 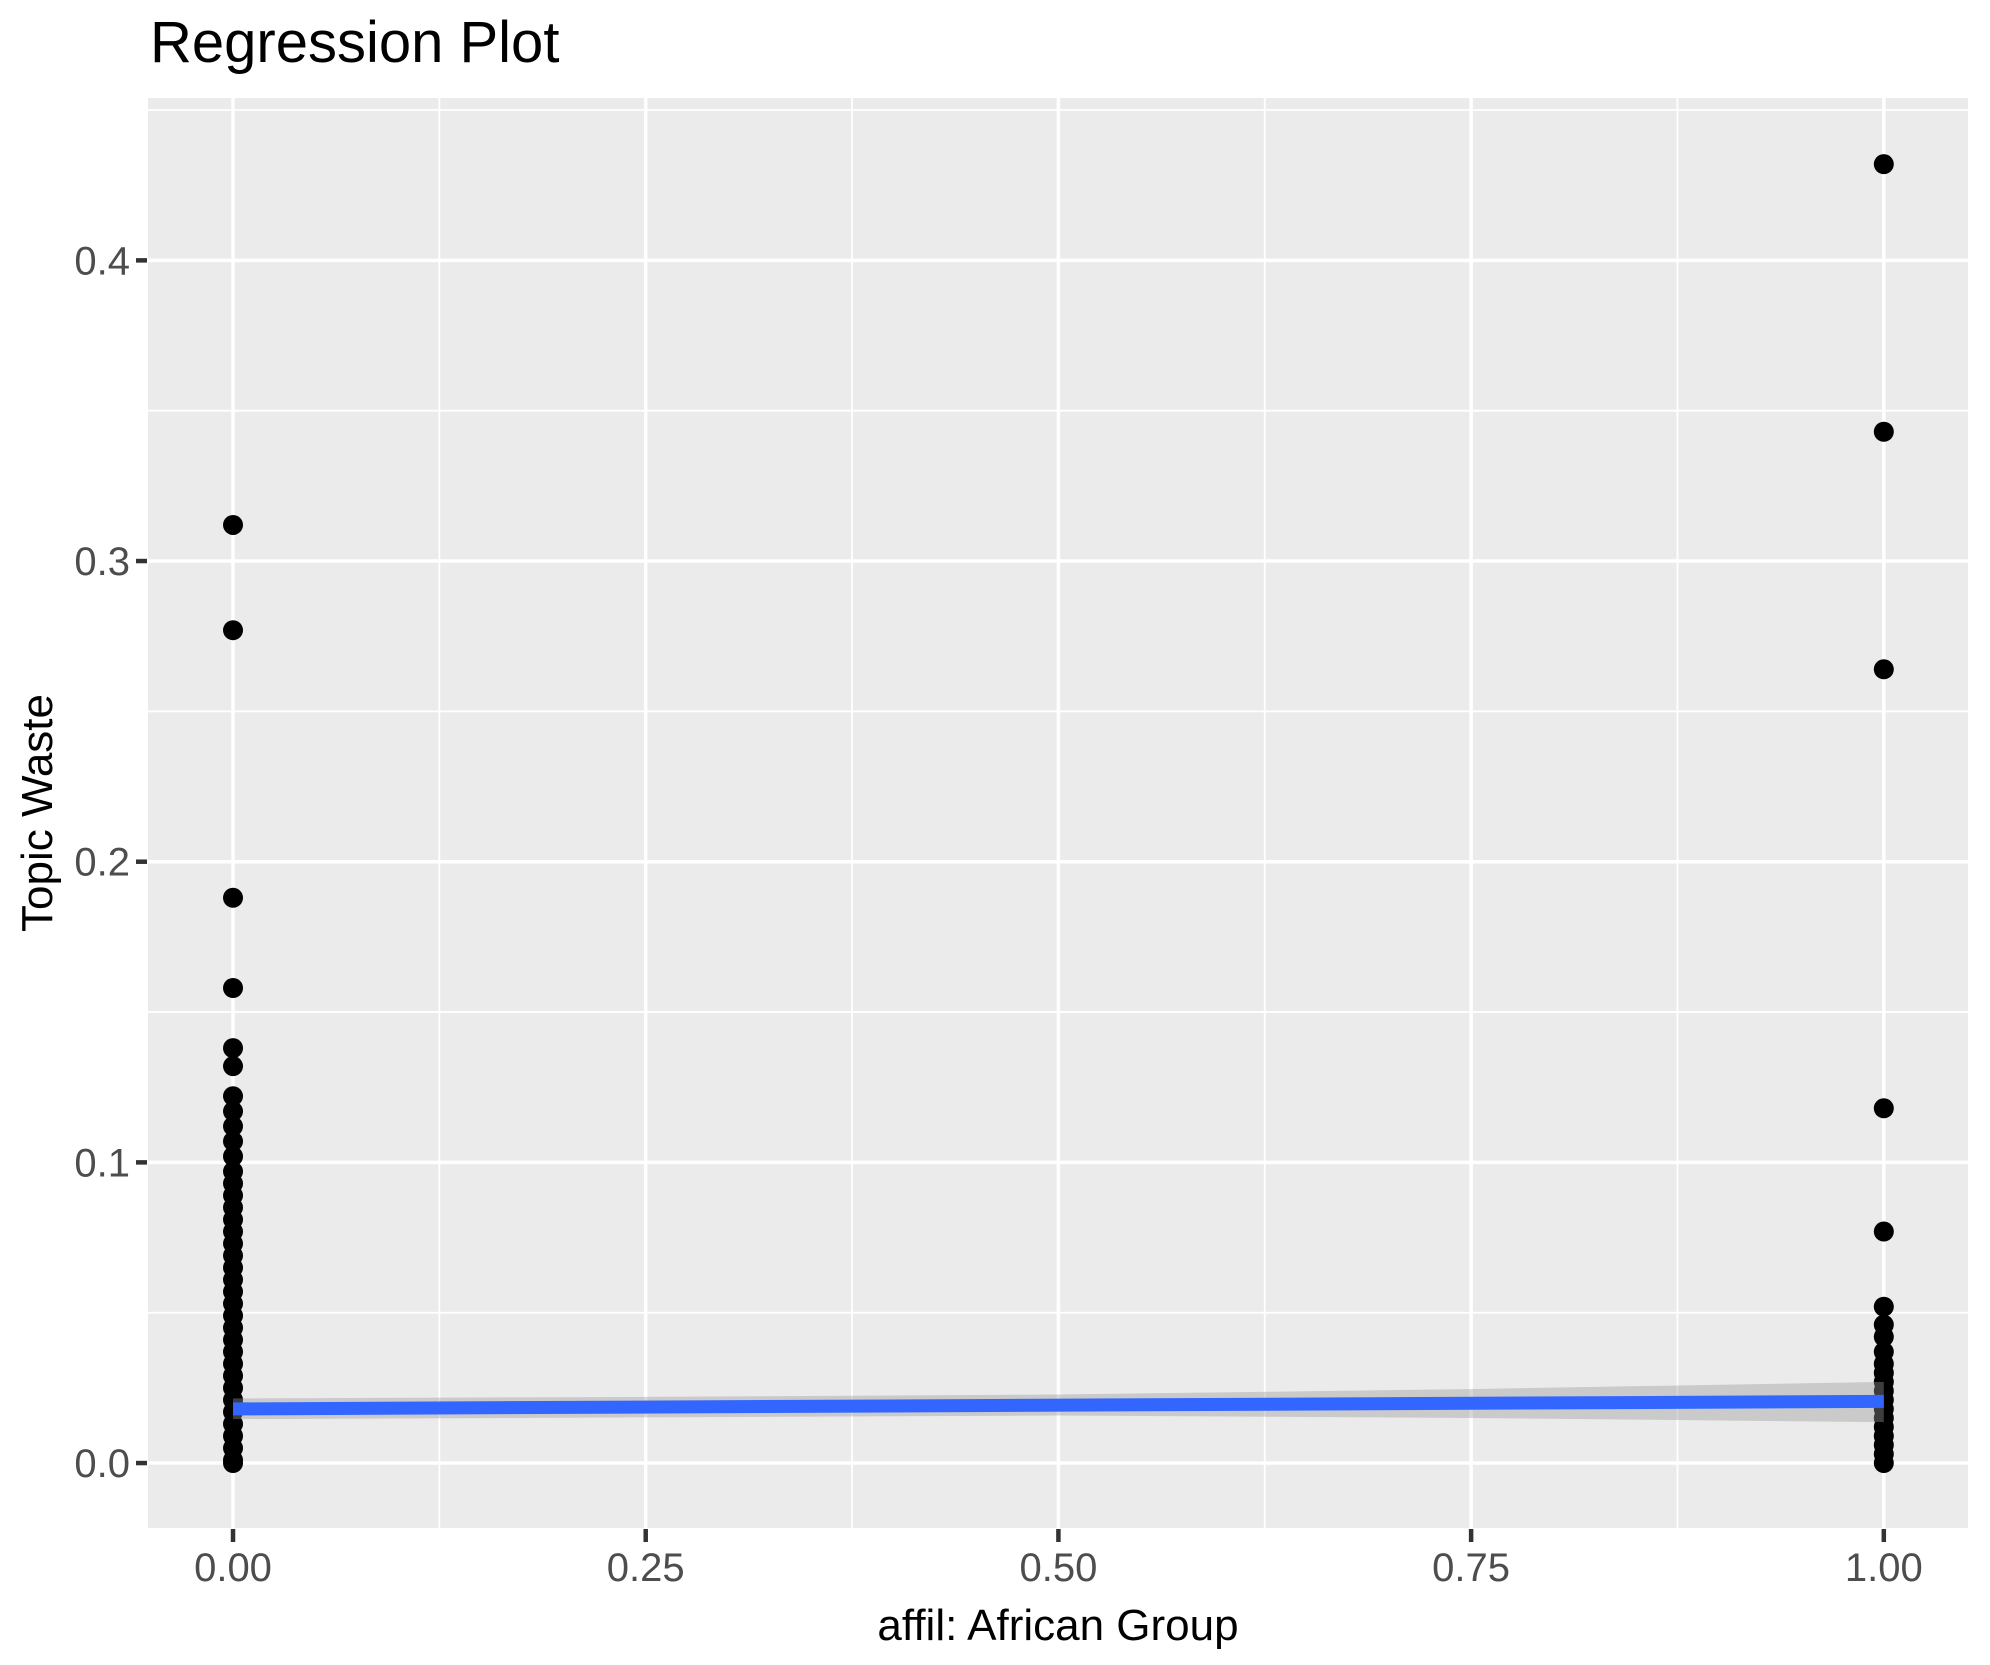 I want to click on x-tick-label: 0.25, so click(x=646, y=1568).